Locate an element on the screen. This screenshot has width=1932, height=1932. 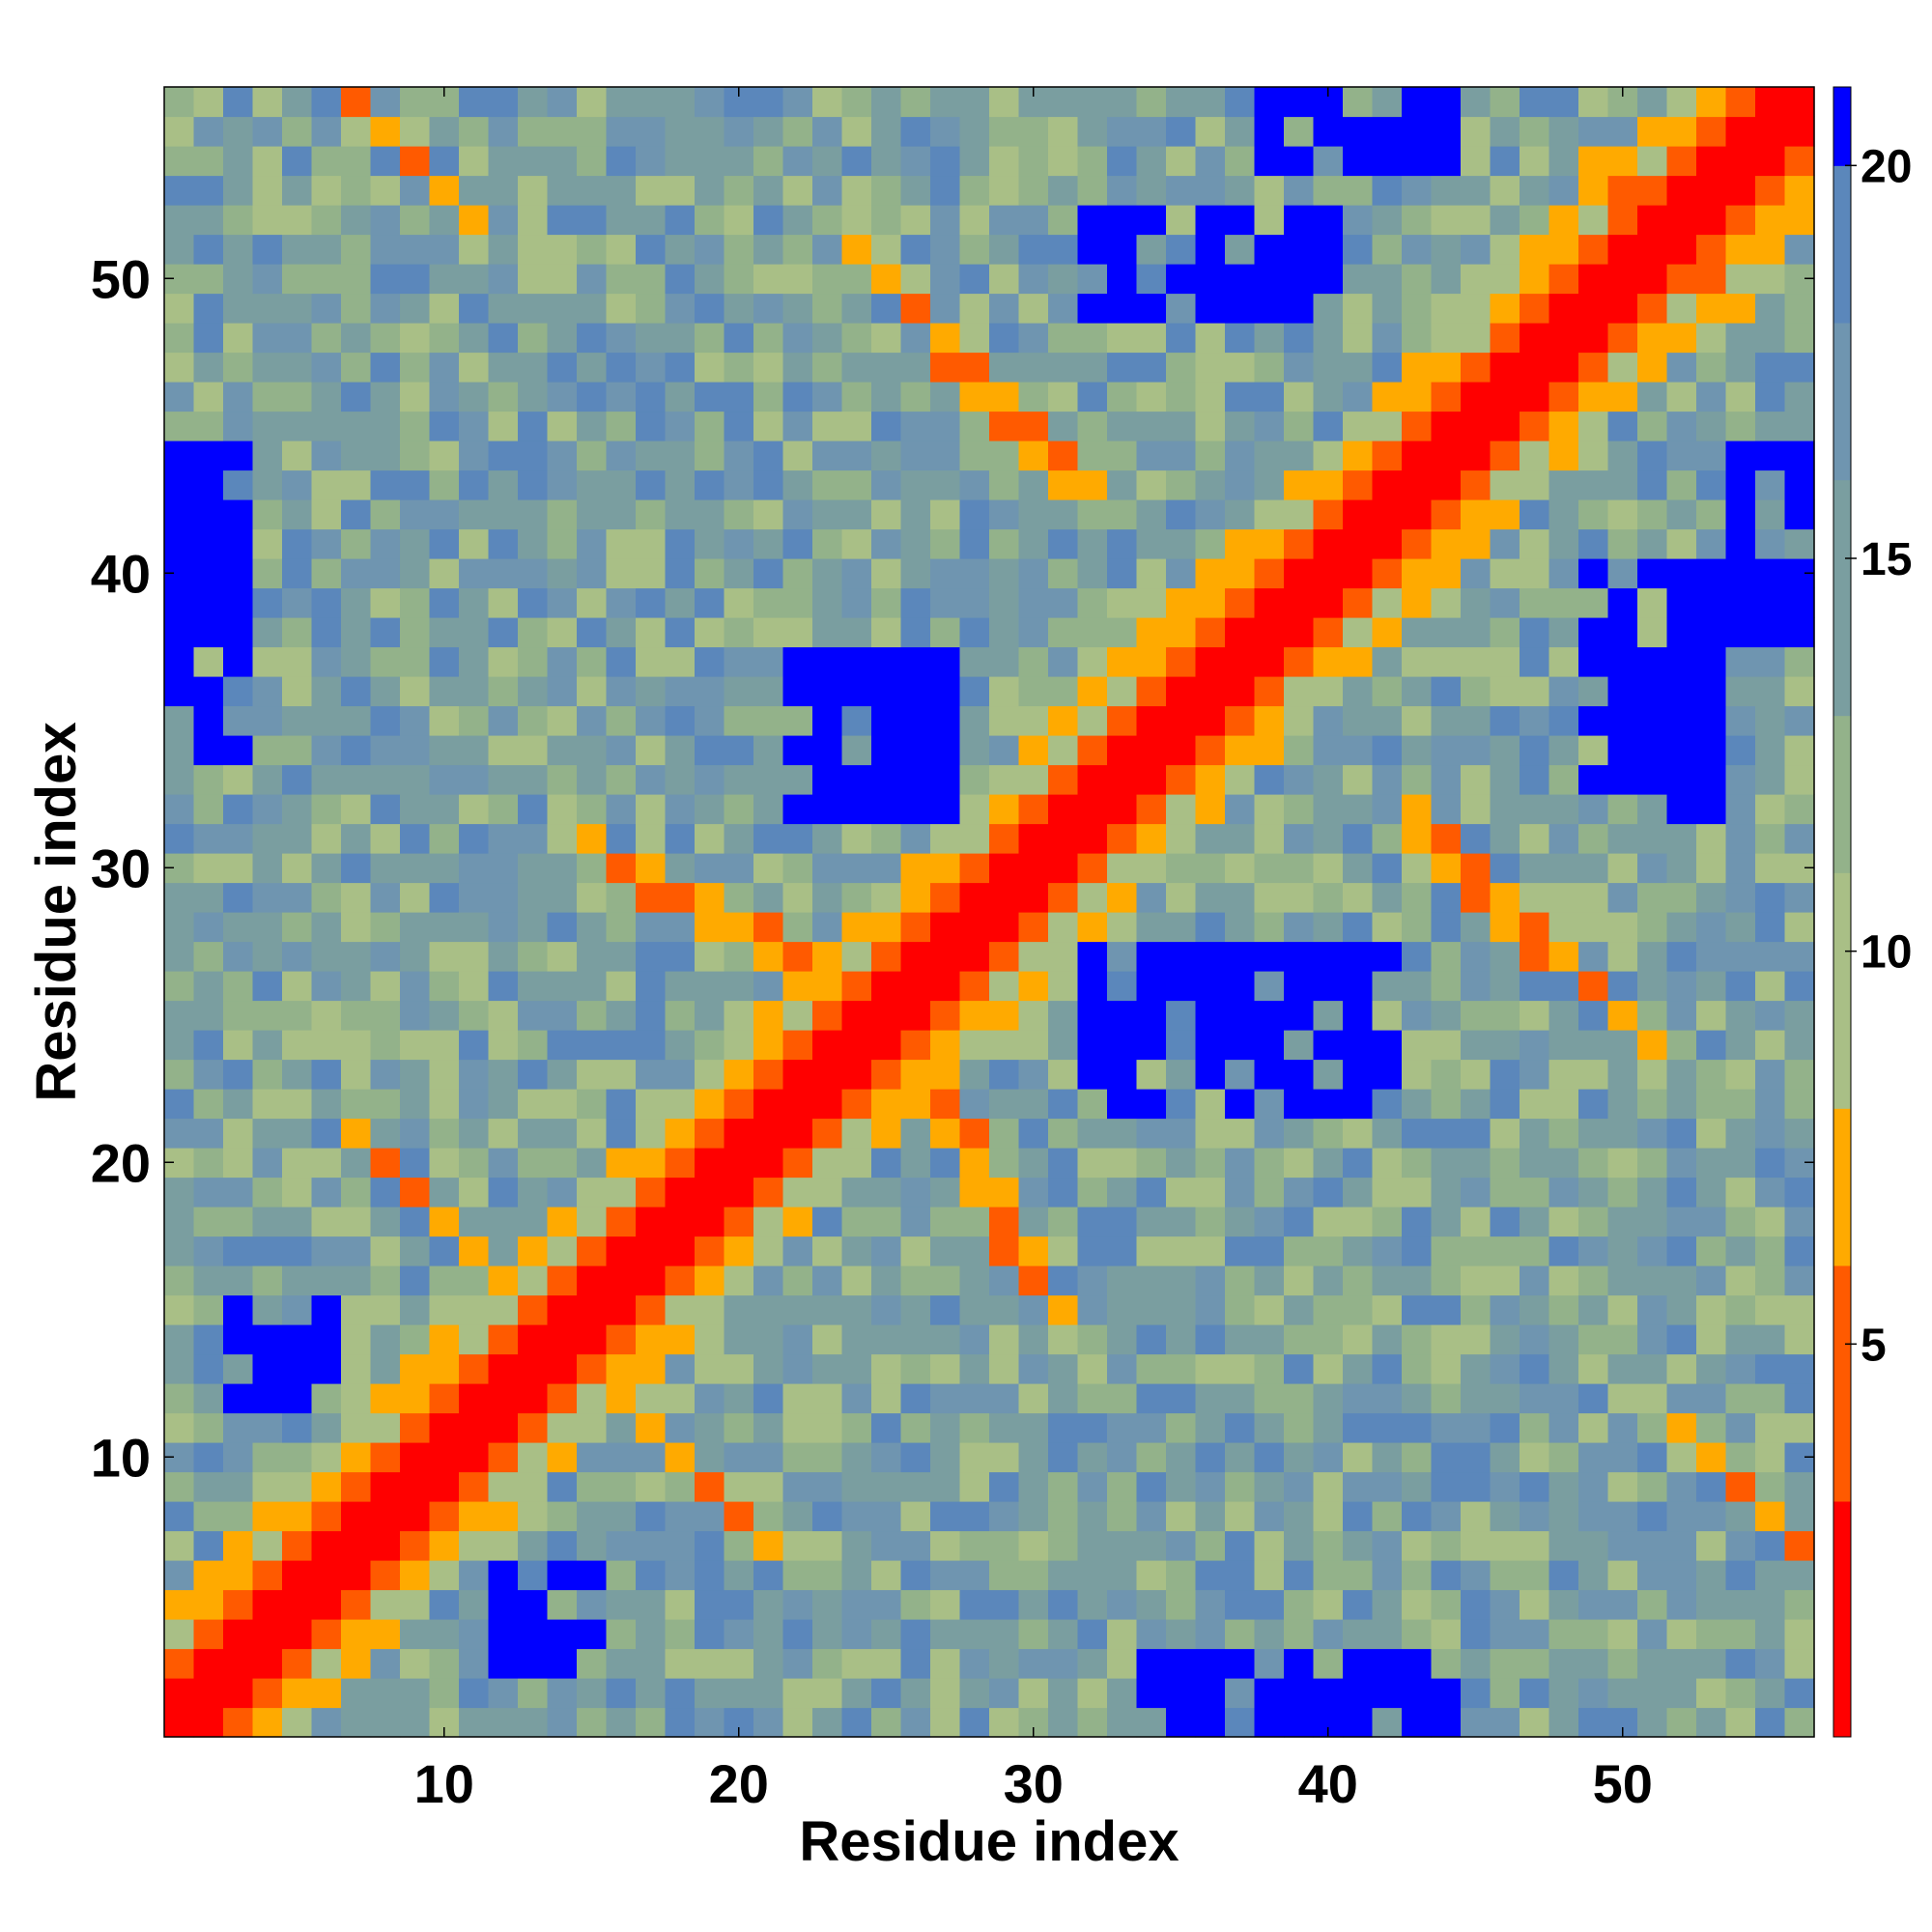
y-tick-label: 30 is located at coordinates (121, 868).